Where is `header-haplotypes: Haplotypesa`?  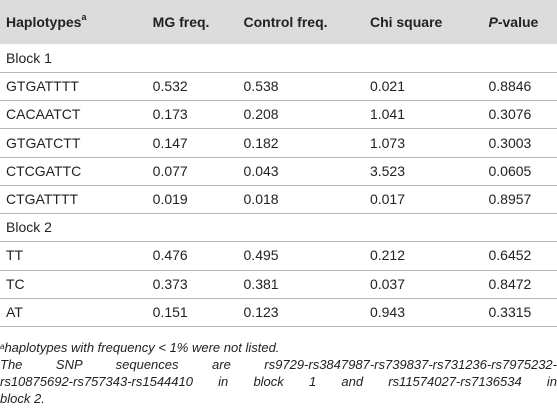 header-haplotypes: Haplotypesa is located at coordinates (76, 22).